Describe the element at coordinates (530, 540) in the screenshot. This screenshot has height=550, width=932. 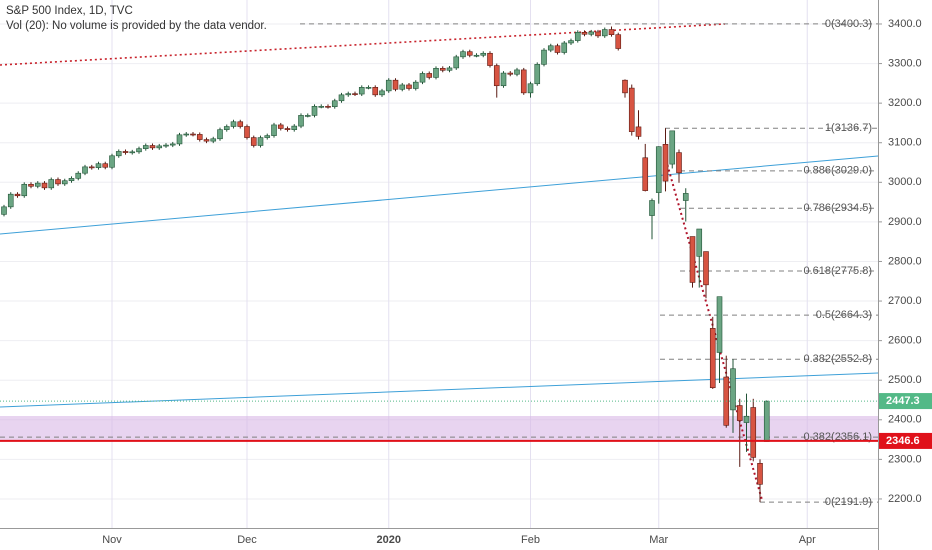
I see `x-tick-label: Feb` at that location.